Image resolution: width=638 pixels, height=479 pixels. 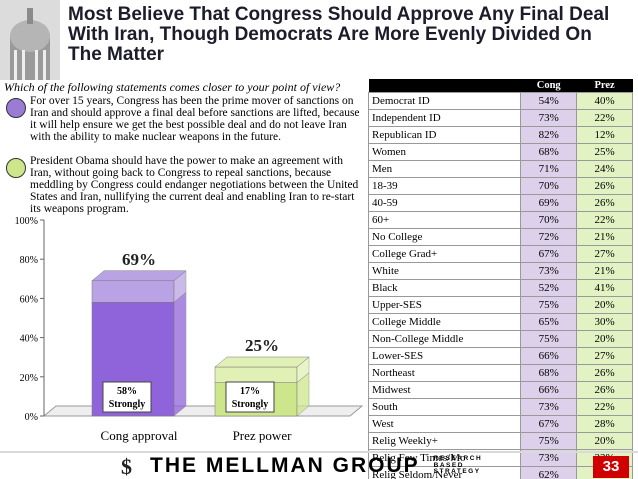 I want to click on dollar-sign-icon: $, so click(x=126, y=466).